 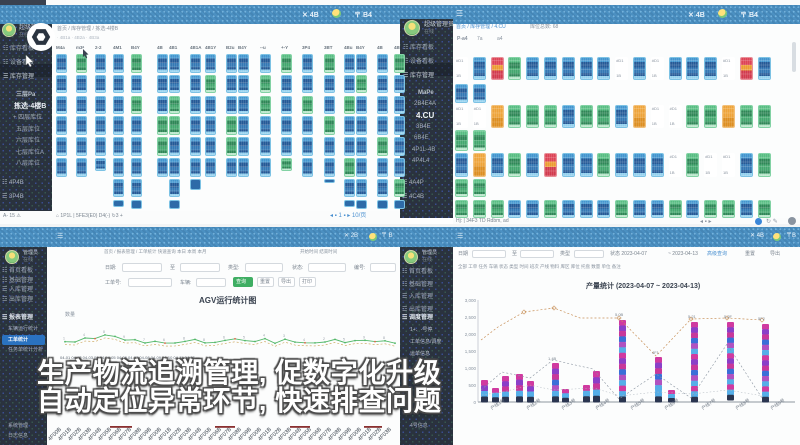 What do you see at coordinates (471, 317) in the screenshot?
I see `svg-text: 2,500` at bounding box center [471, 317].